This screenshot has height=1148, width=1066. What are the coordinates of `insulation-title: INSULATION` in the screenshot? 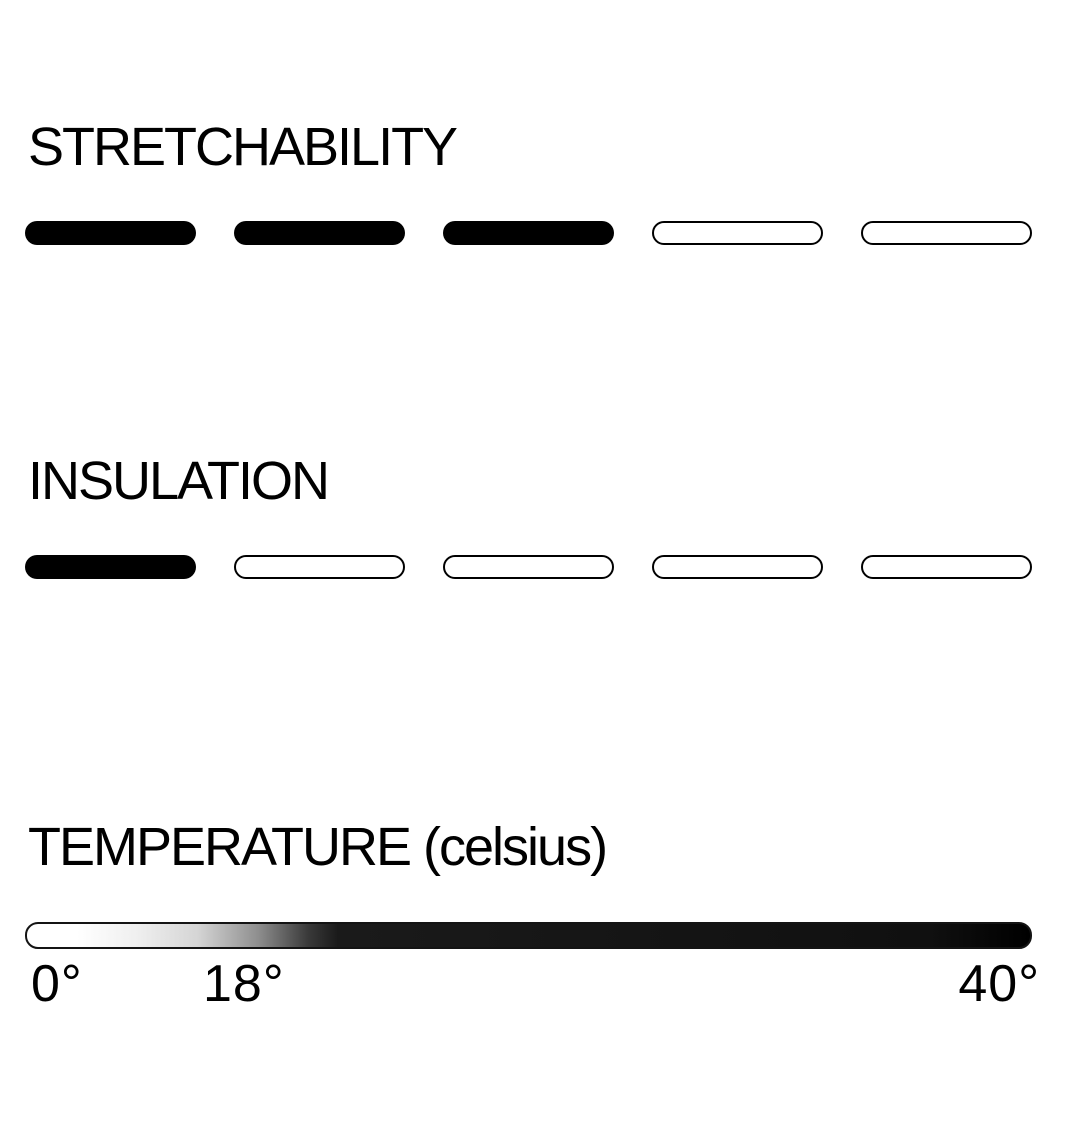 It's located at (179, 481).